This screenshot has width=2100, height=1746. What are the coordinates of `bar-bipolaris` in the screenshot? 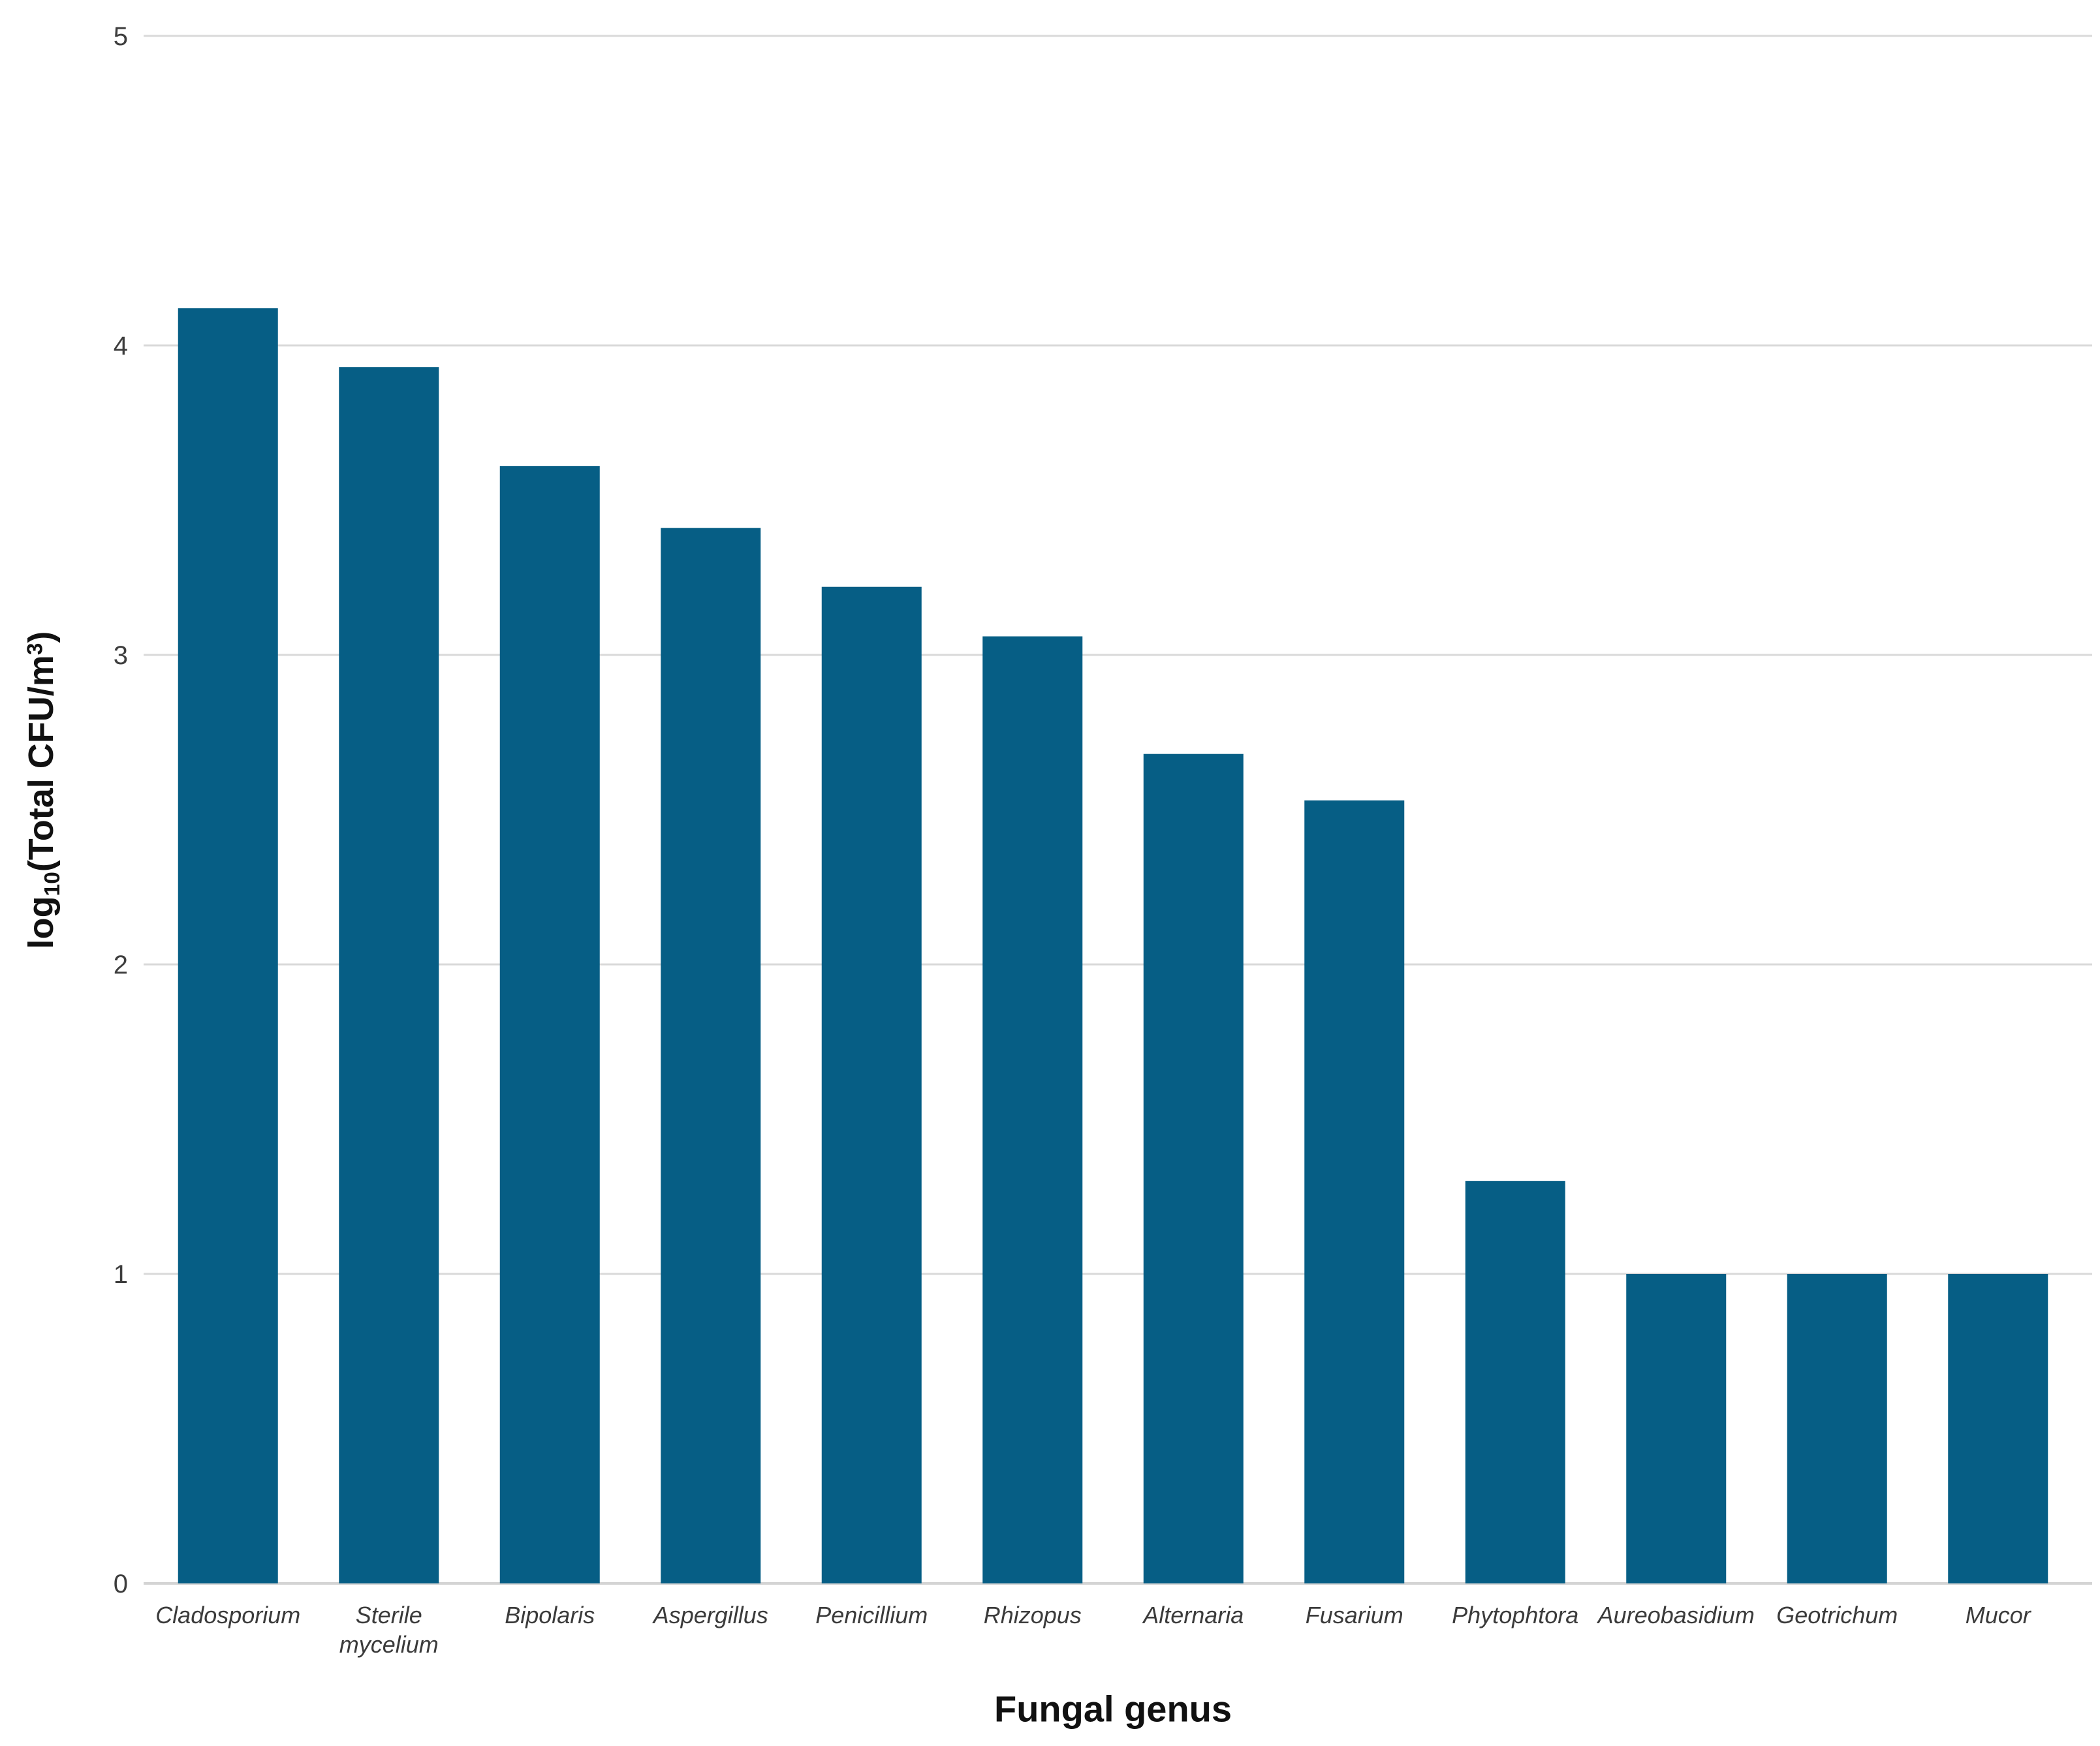 It's located at (549, 1024).